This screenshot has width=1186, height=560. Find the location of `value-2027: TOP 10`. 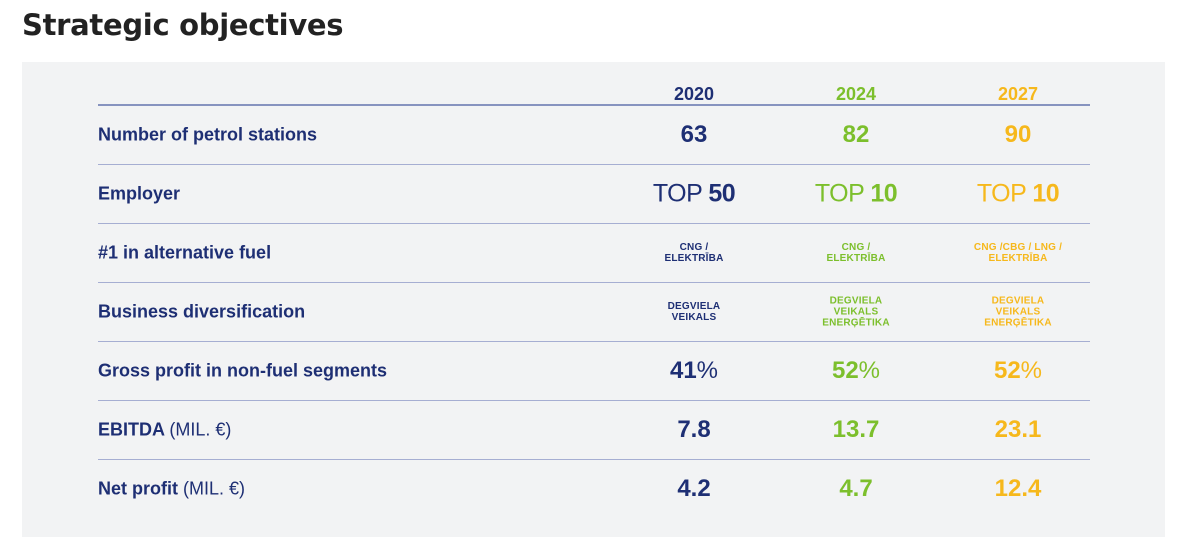

value-2027: TOP 10 is located at coordinates (1018, 194).